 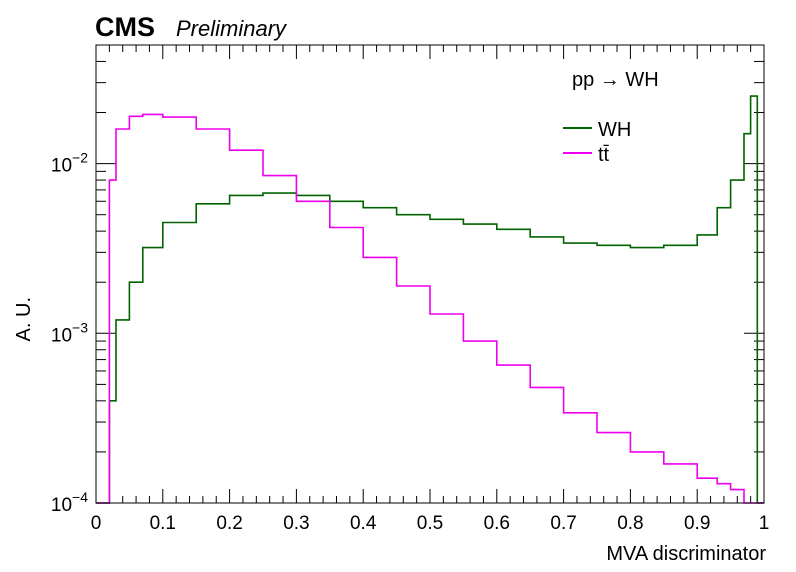 I want to click on x-tick-label: 0.9, so click(x=697, y=523).